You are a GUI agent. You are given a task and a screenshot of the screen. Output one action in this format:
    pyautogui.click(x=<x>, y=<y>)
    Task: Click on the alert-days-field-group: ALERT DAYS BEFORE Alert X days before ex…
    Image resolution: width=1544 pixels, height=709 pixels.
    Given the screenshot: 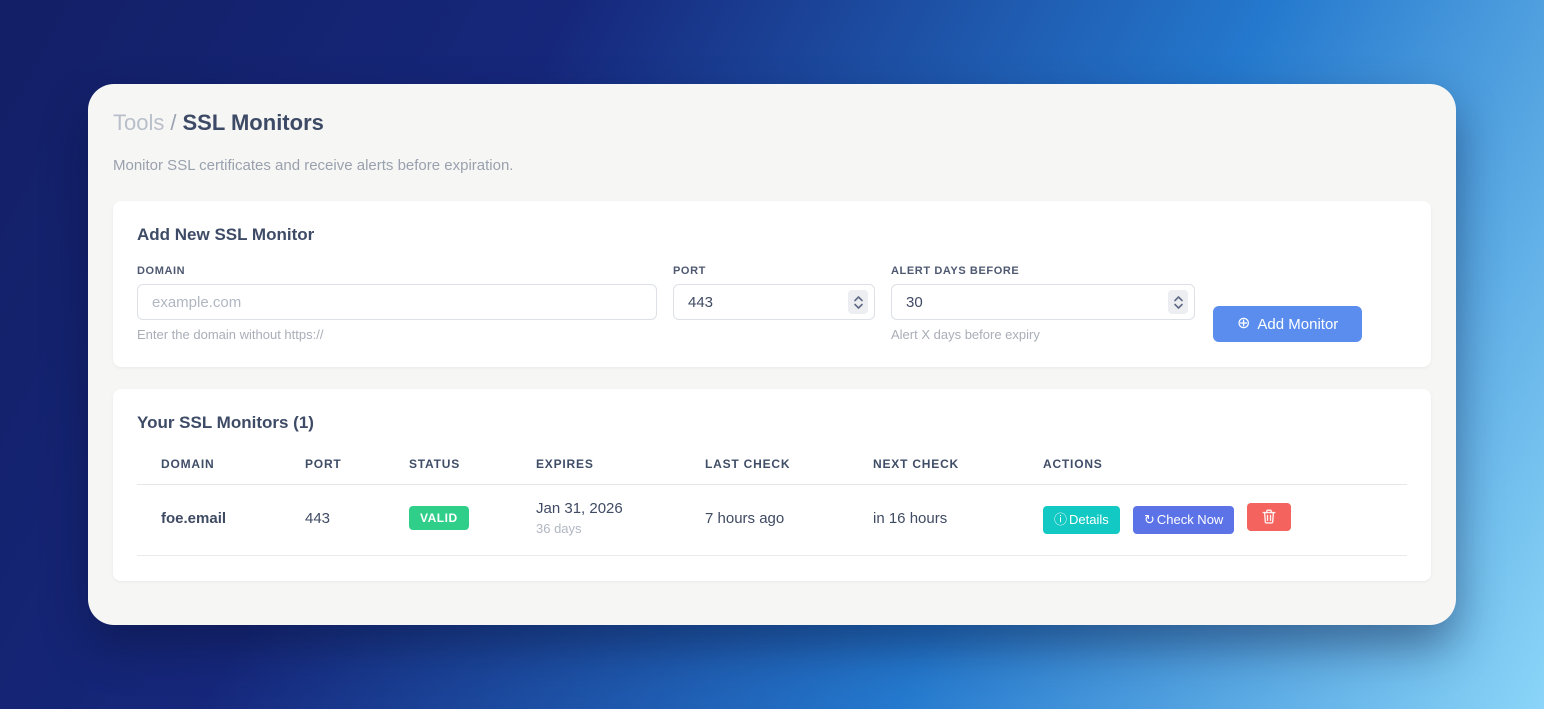 What is the action you would take?
    pyautogui.click(x=1043, y=303)
    